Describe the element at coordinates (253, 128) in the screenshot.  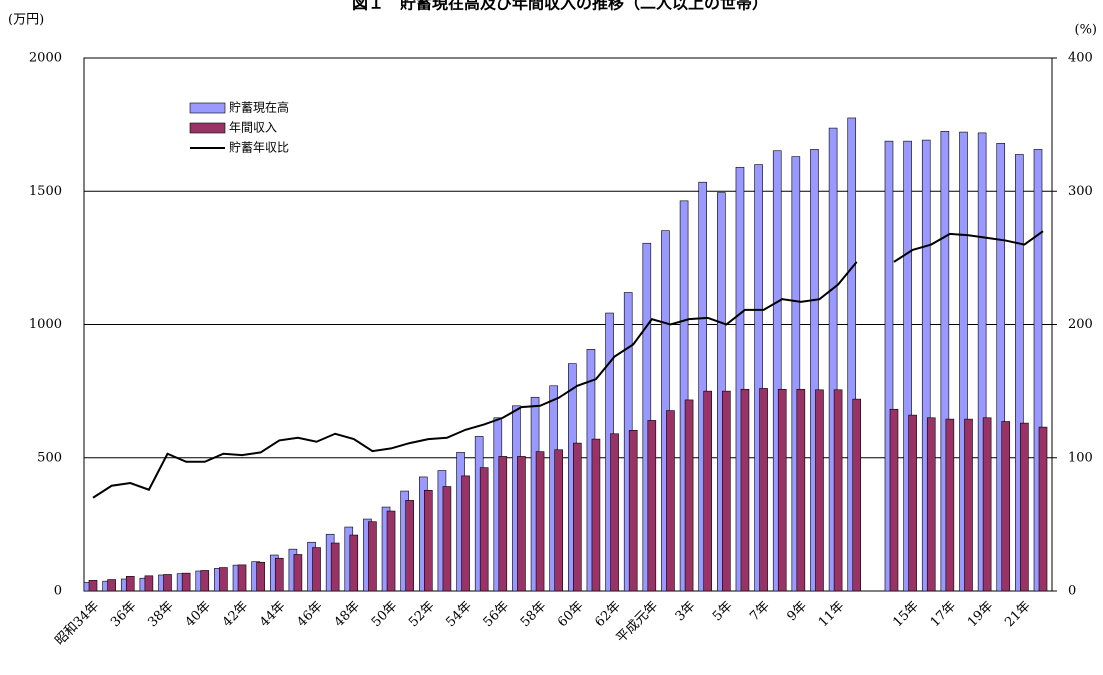
I see `legend-label: 年間収入` at that location.